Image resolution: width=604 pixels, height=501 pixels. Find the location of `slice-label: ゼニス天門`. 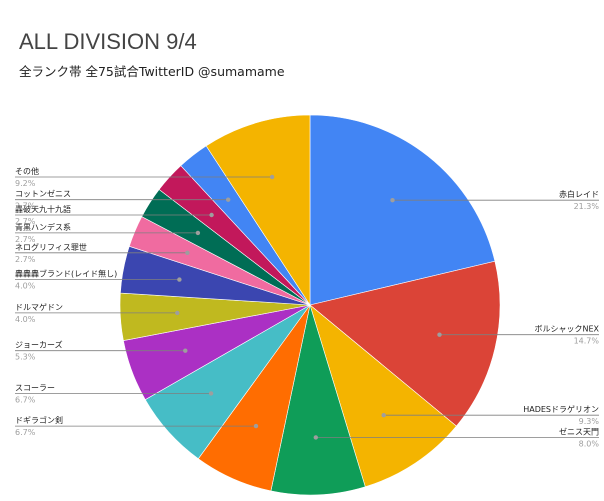

slice-label: ゼニス天門 is located at coordinates (579, 431).